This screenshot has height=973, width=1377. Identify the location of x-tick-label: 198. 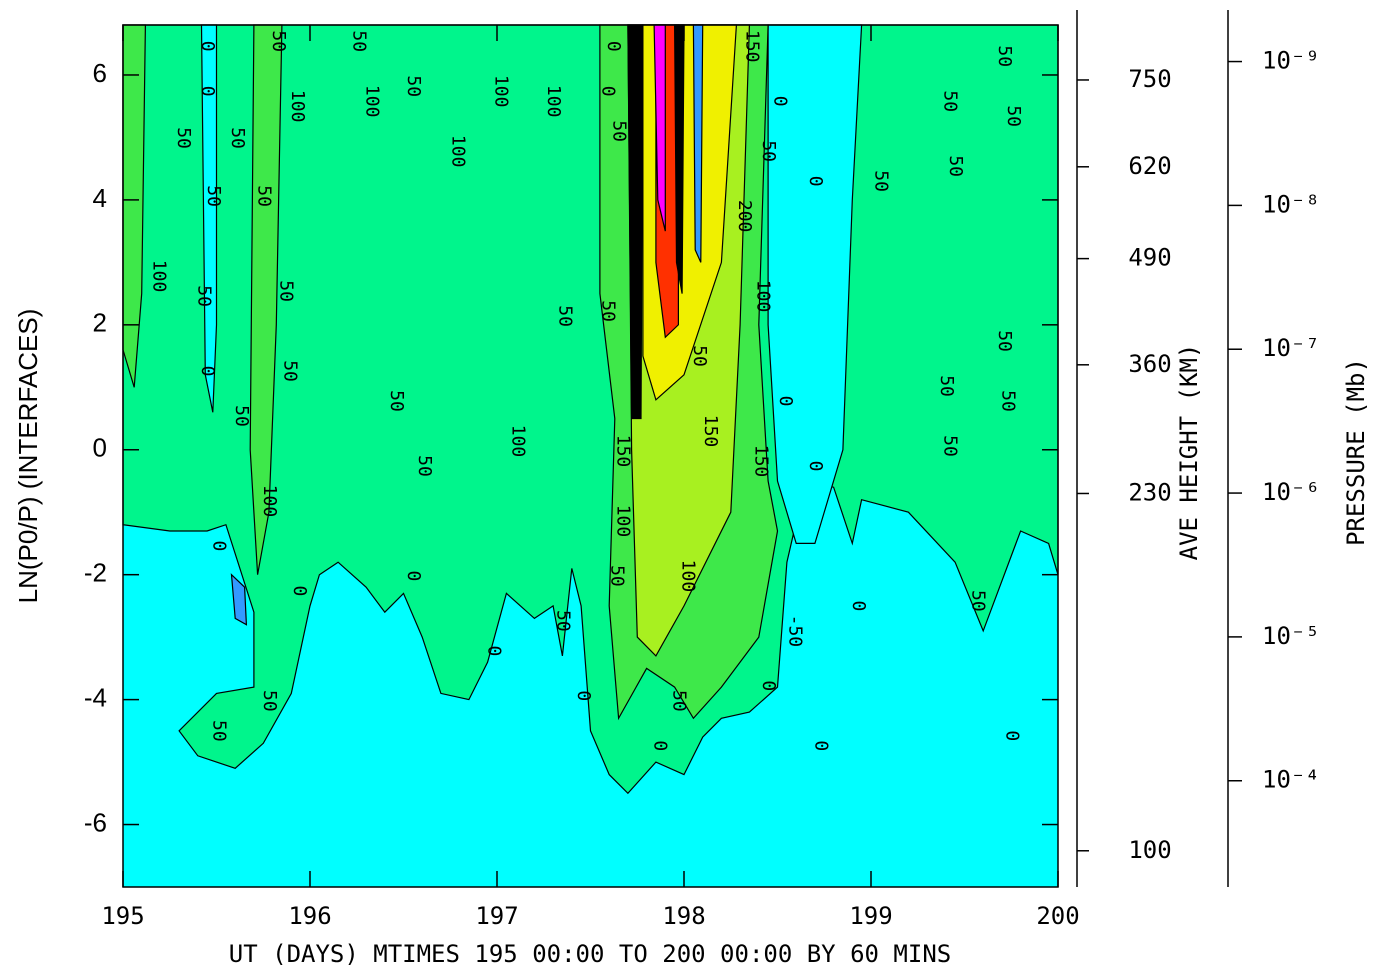
(683, 916).